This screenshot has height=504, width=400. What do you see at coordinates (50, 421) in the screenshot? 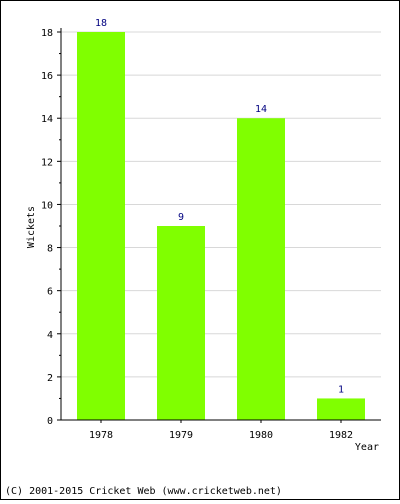
I see `y-tick-label: 0` at bounding box center [50, 421].